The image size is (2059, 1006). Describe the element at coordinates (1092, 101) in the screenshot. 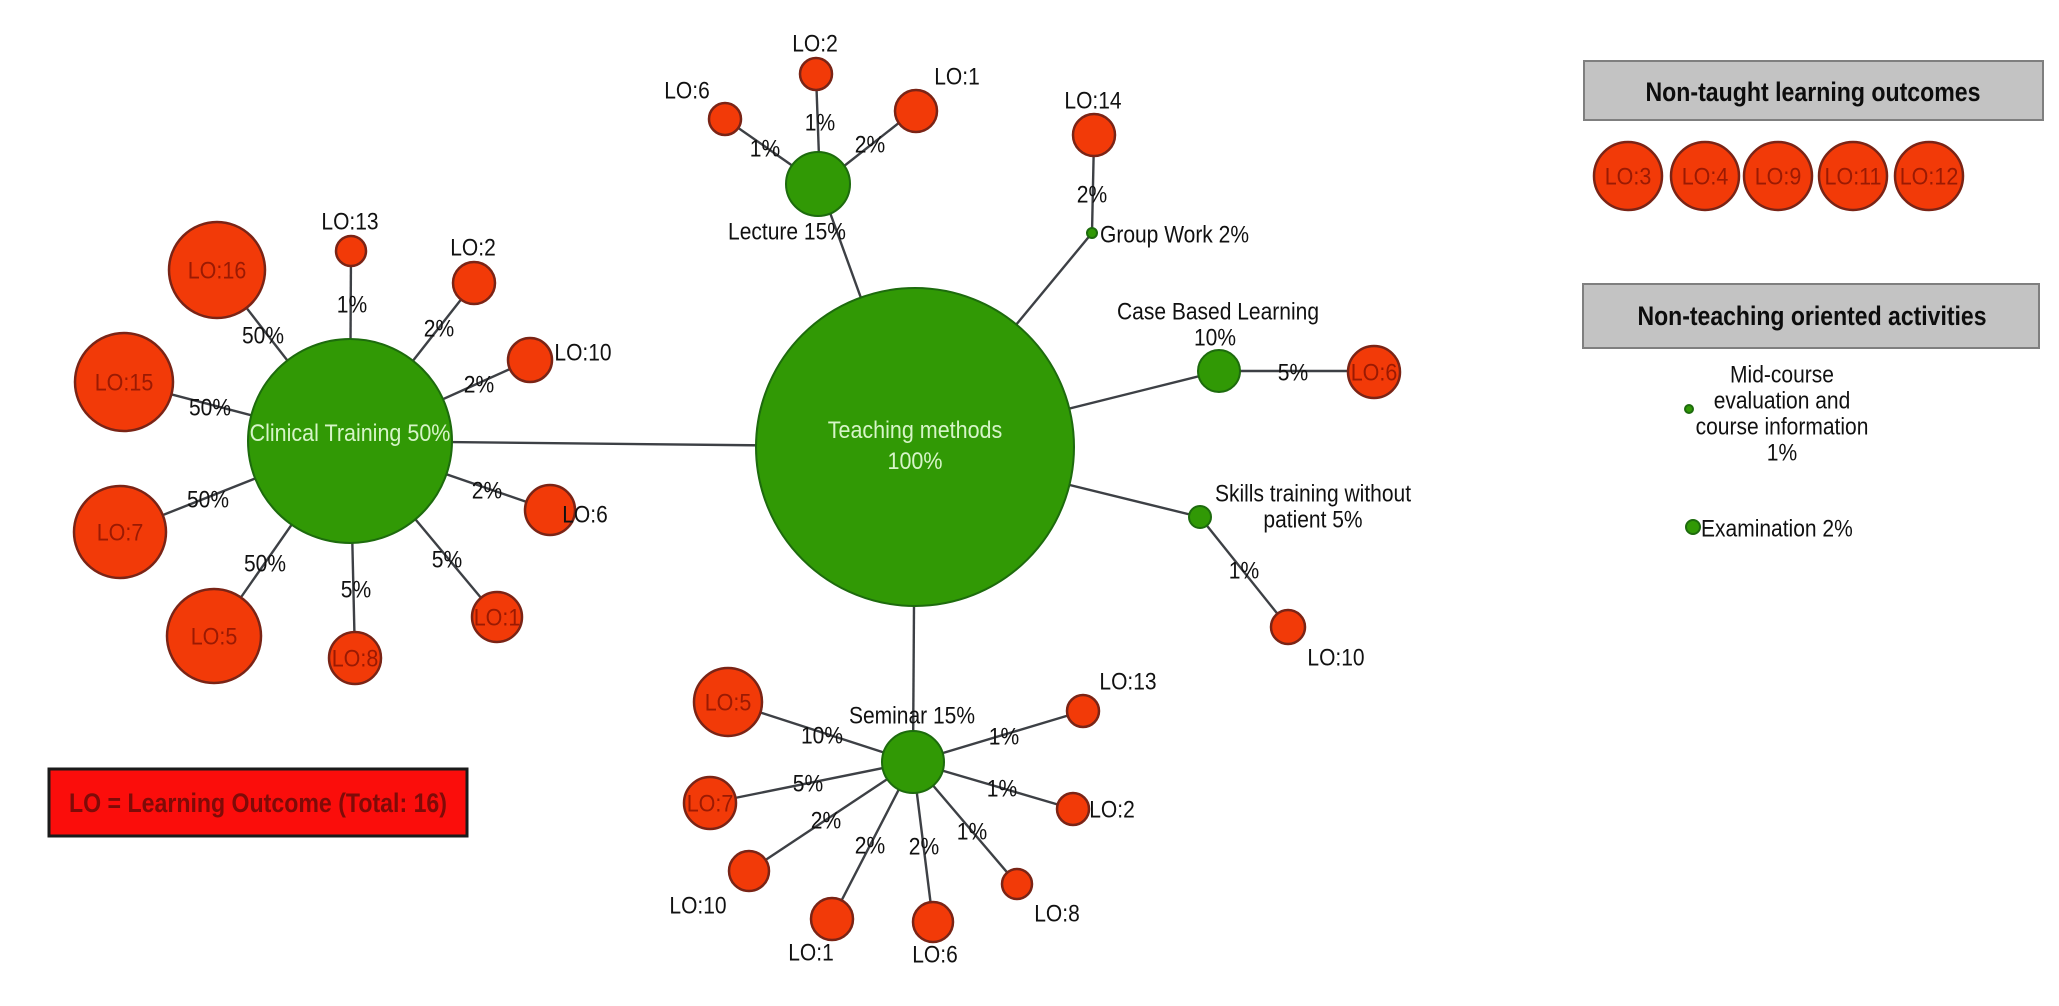

I see `svg-text: LO:14` at that location.